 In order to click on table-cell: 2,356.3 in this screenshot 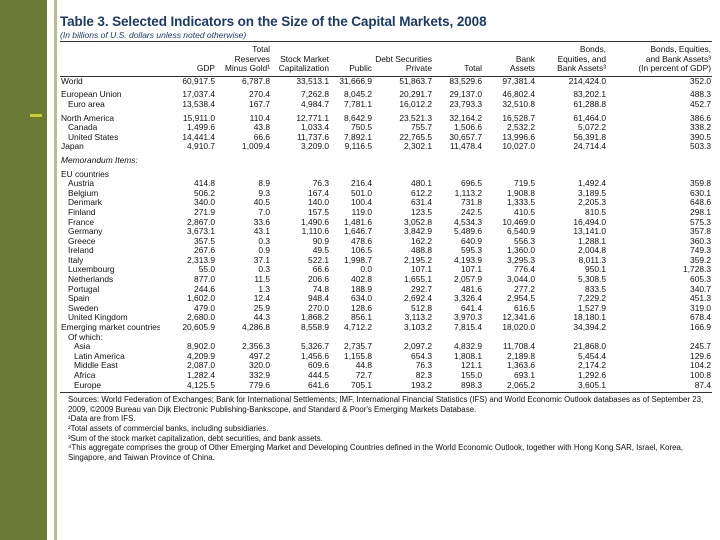, I will do `click(256, 347)`.